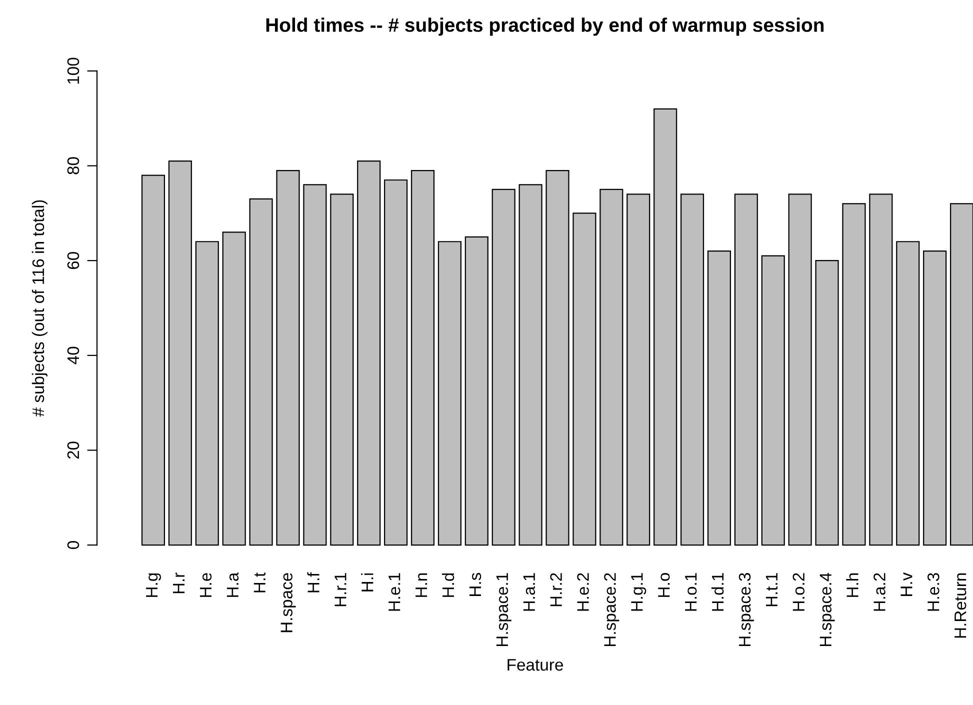 Image resolution: width=973 pixels, height=705 pixels. Describe the element at coordinates (880, 592) in the screenshot. I see `x-tick-label: H.a.2` at that location.